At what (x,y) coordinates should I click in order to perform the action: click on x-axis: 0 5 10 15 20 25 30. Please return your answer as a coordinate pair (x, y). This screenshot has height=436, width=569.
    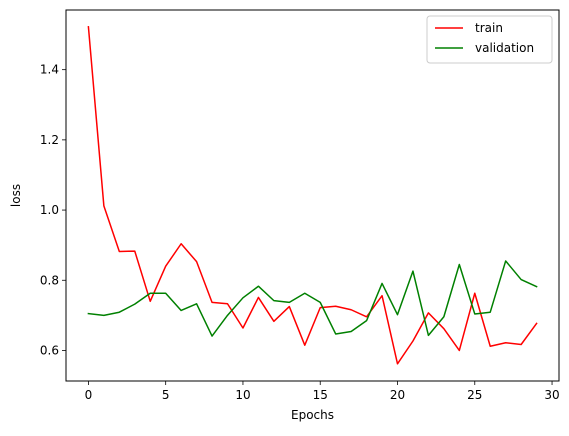
    Looking at the image, I should click on (322, 391).